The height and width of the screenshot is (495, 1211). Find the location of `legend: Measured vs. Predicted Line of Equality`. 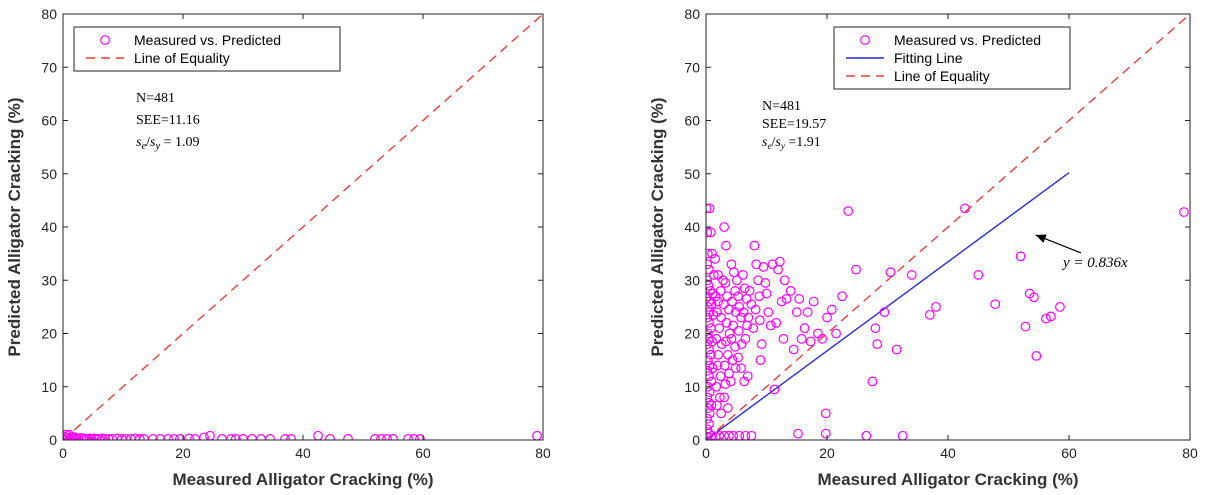

legend: Measured vs. Predicted Line of Equality is located at coordinates (207, 49).